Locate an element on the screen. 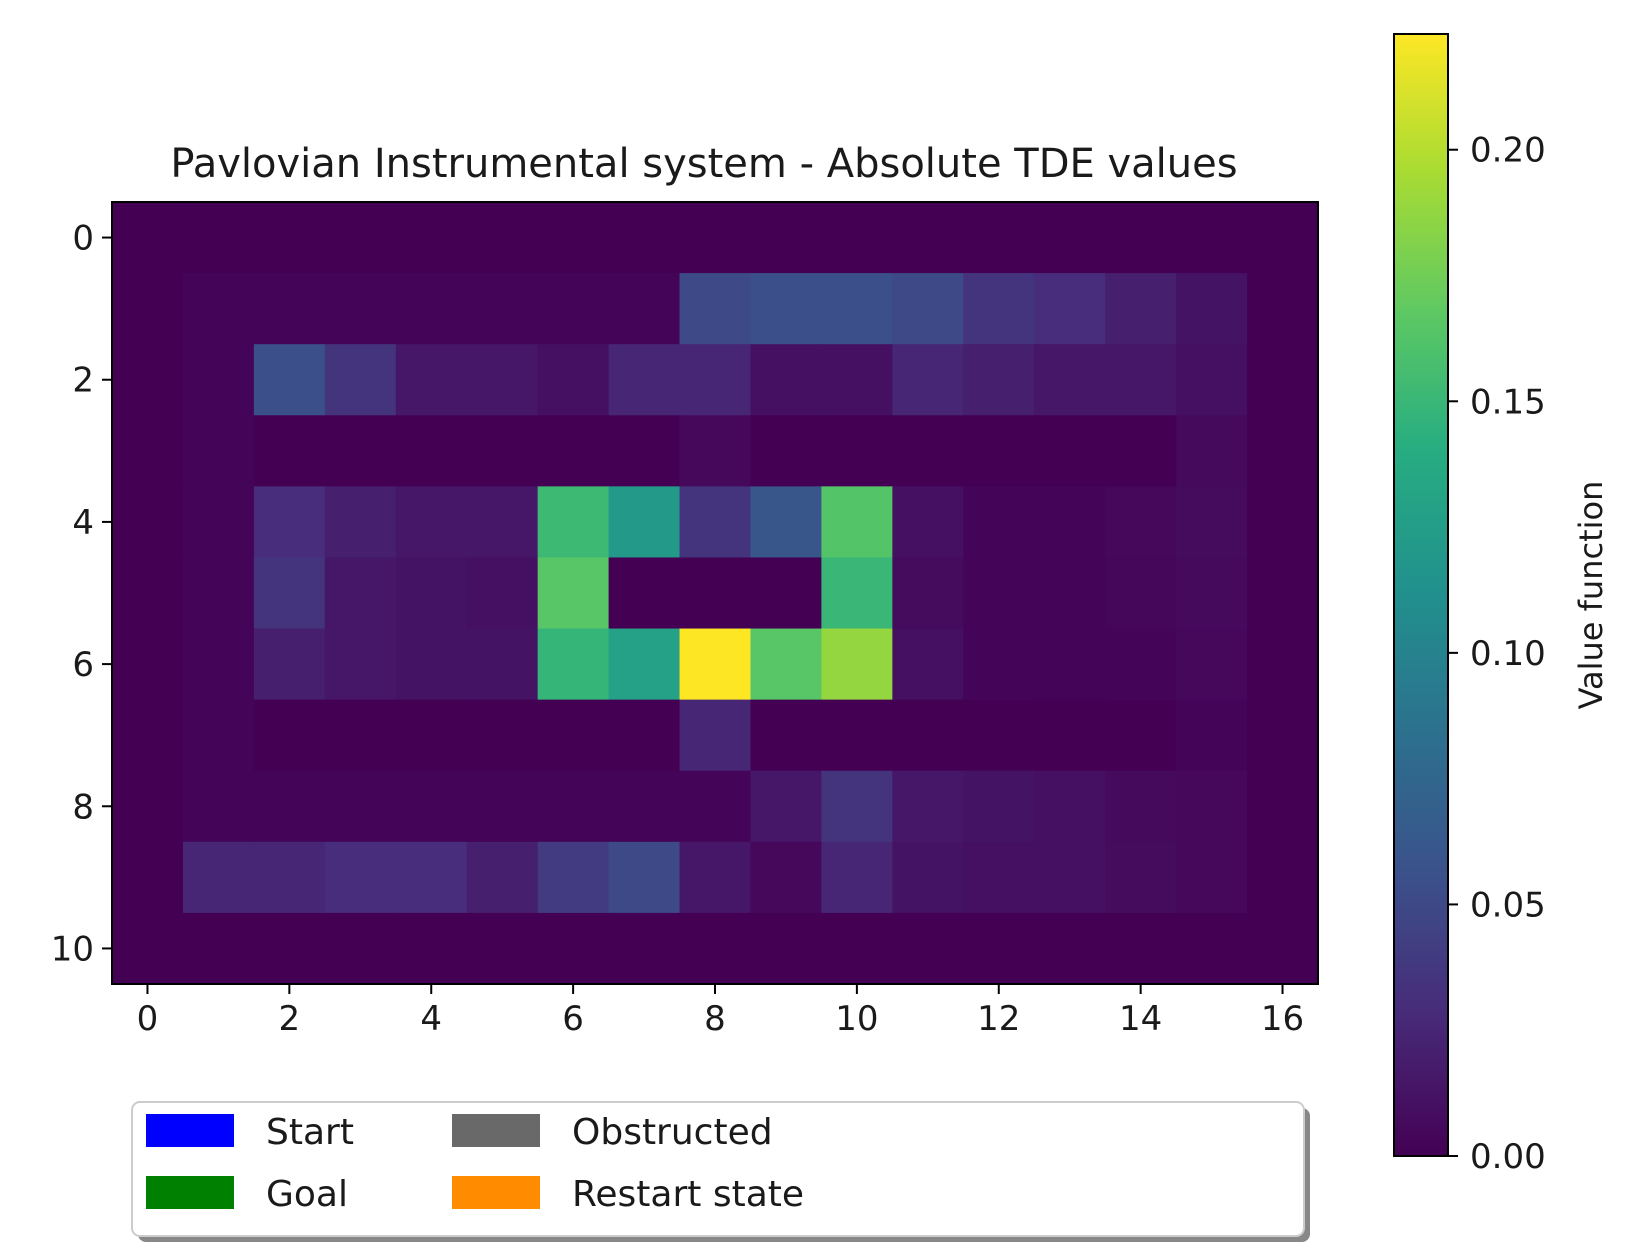  y-tick-label: 4 is located at coordinates (83, 523).